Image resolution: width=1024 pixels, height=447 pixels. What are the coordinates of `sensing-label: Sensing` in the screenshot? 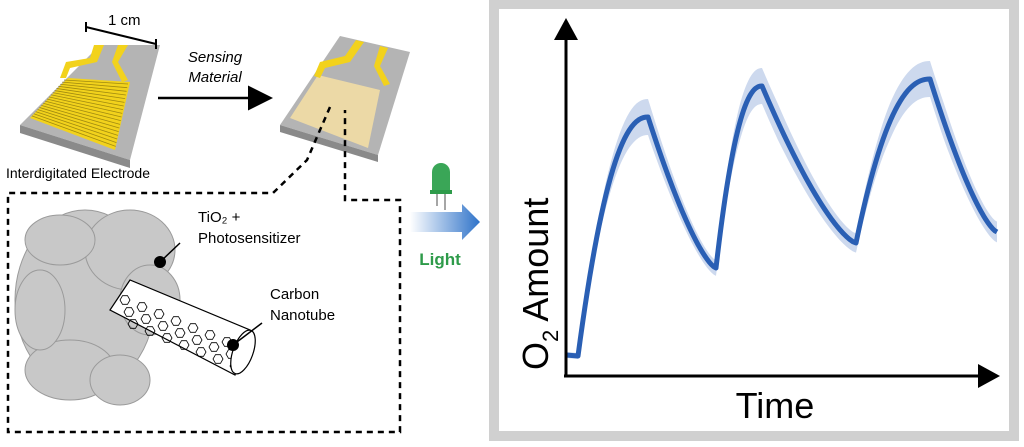 It's located at (215, 57).